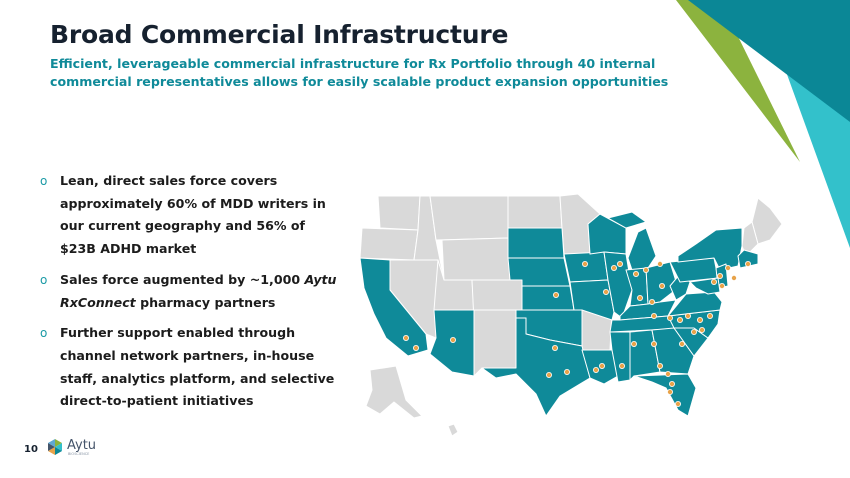 This screenshot has height=478, width=850. I want to click on state-texas, so click(536, 367).